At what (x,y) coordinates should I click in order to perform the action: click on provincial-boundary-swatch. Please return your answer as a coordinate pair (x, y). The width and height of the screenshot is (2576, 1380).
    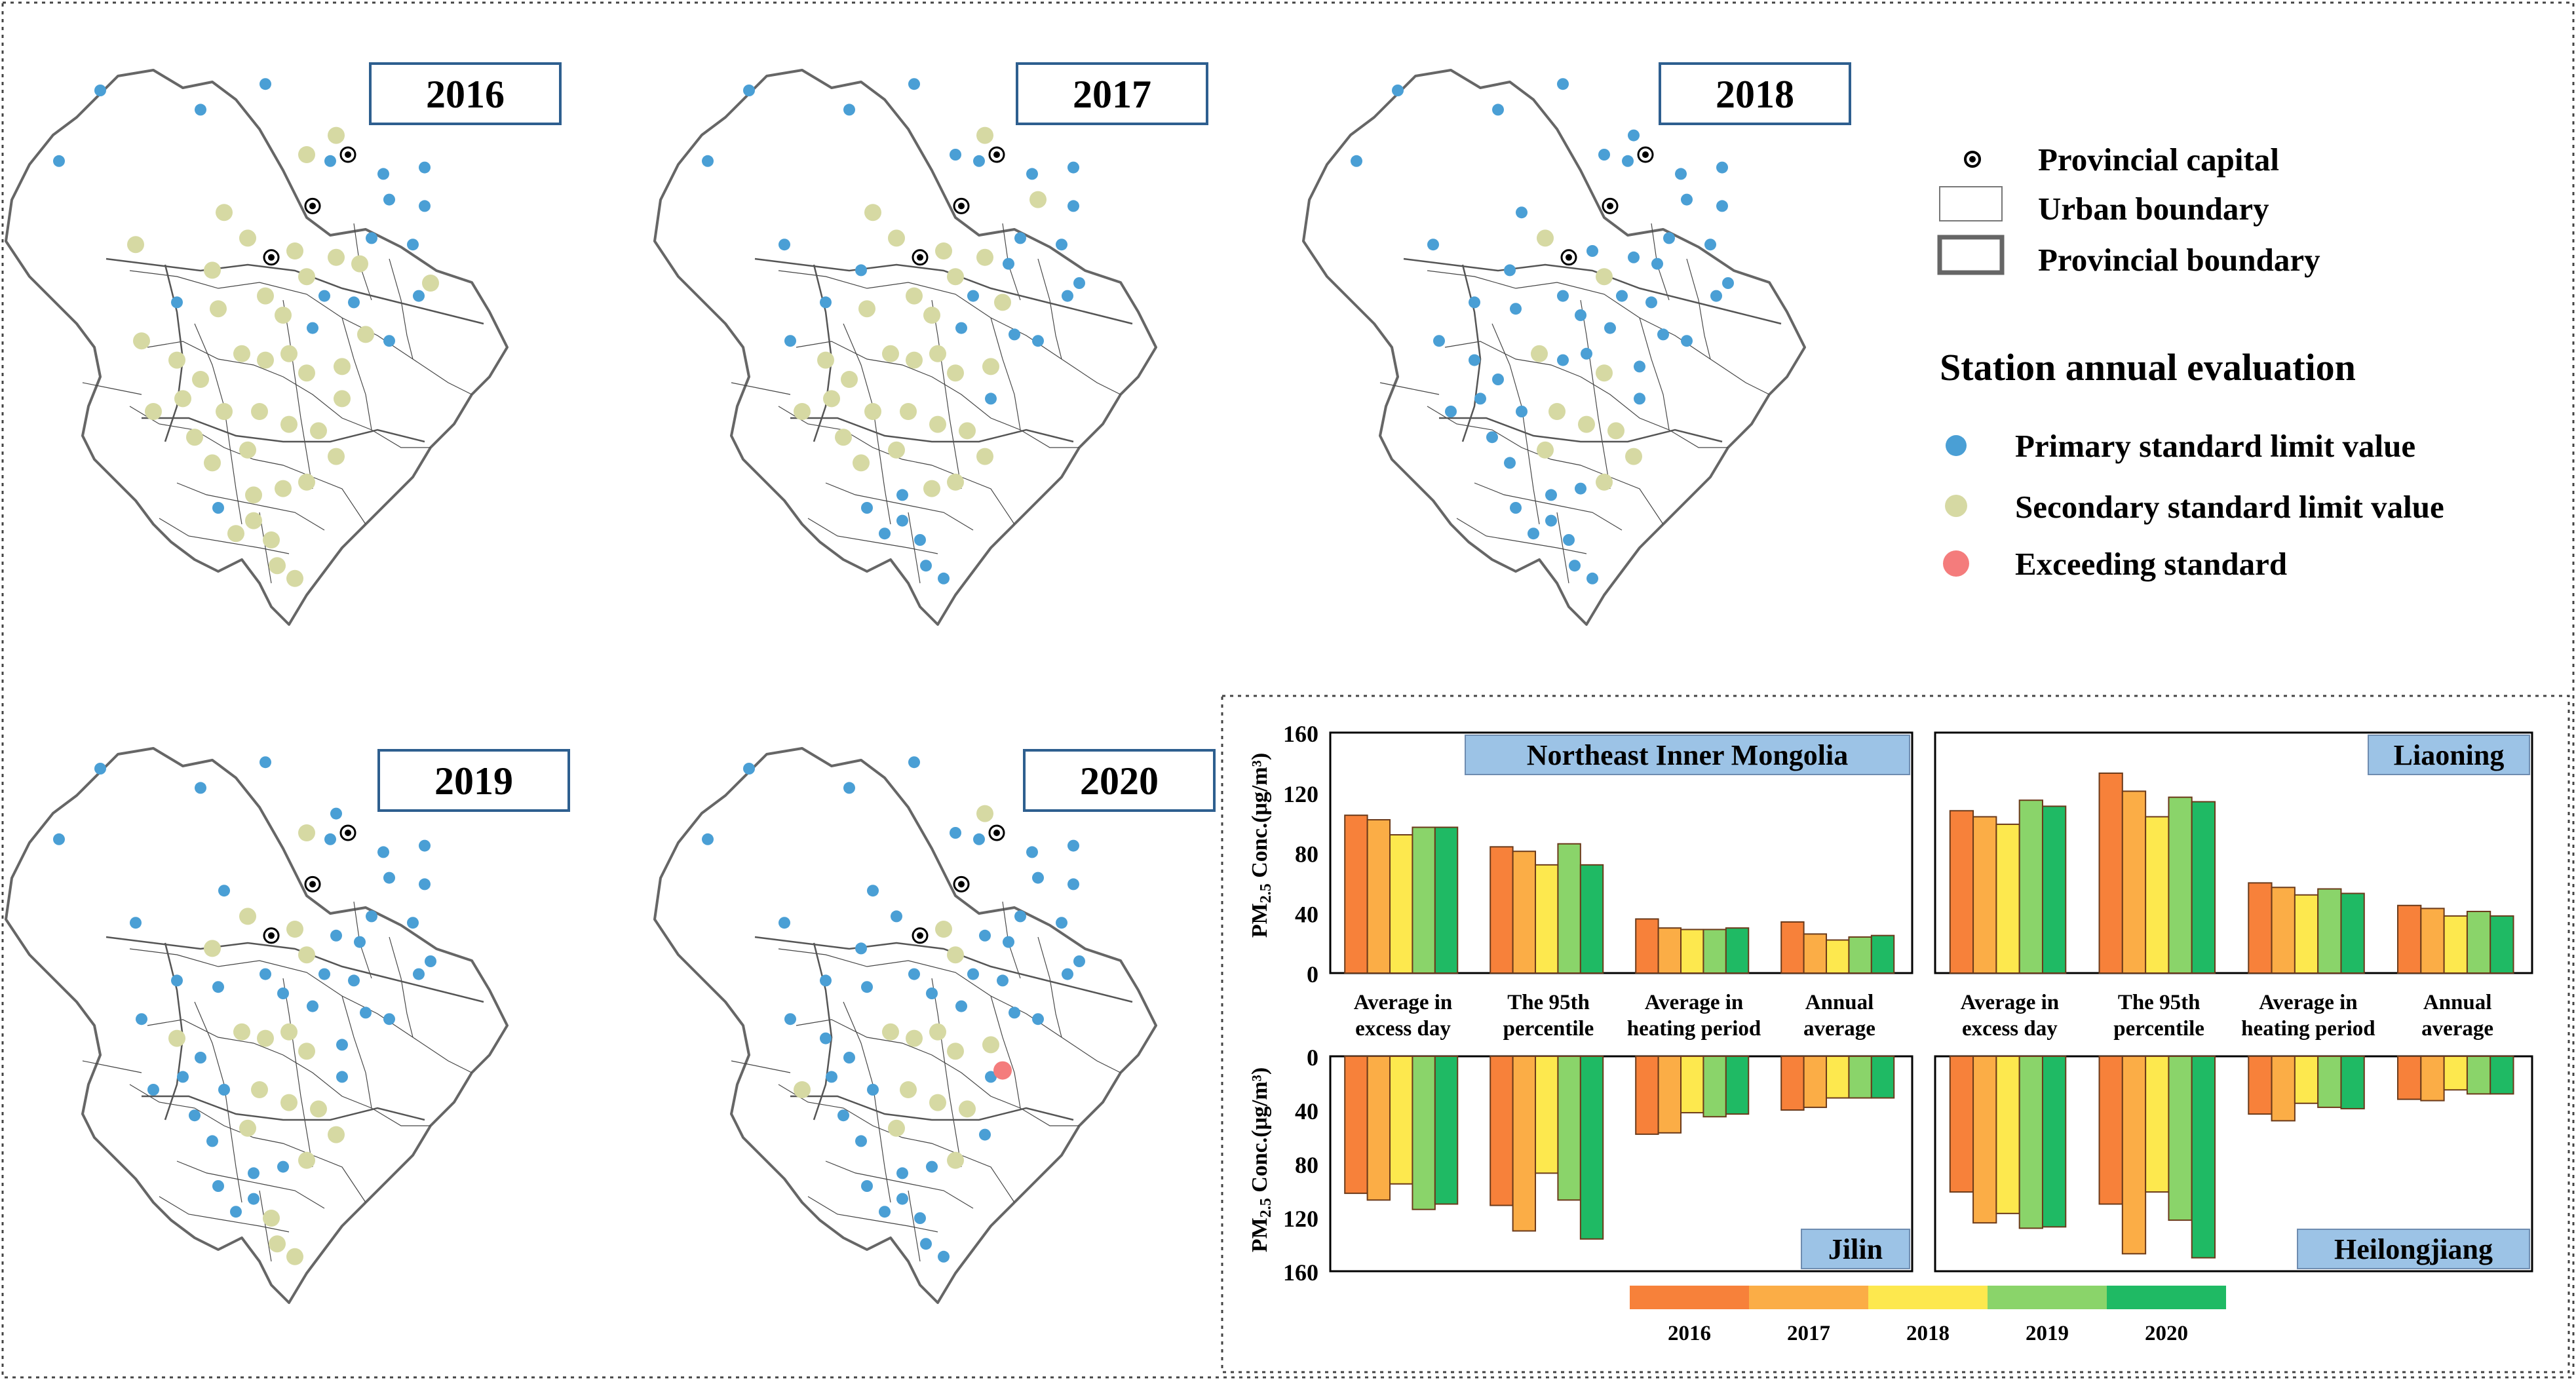
    Looking at the image, I should click on (1971, 255).